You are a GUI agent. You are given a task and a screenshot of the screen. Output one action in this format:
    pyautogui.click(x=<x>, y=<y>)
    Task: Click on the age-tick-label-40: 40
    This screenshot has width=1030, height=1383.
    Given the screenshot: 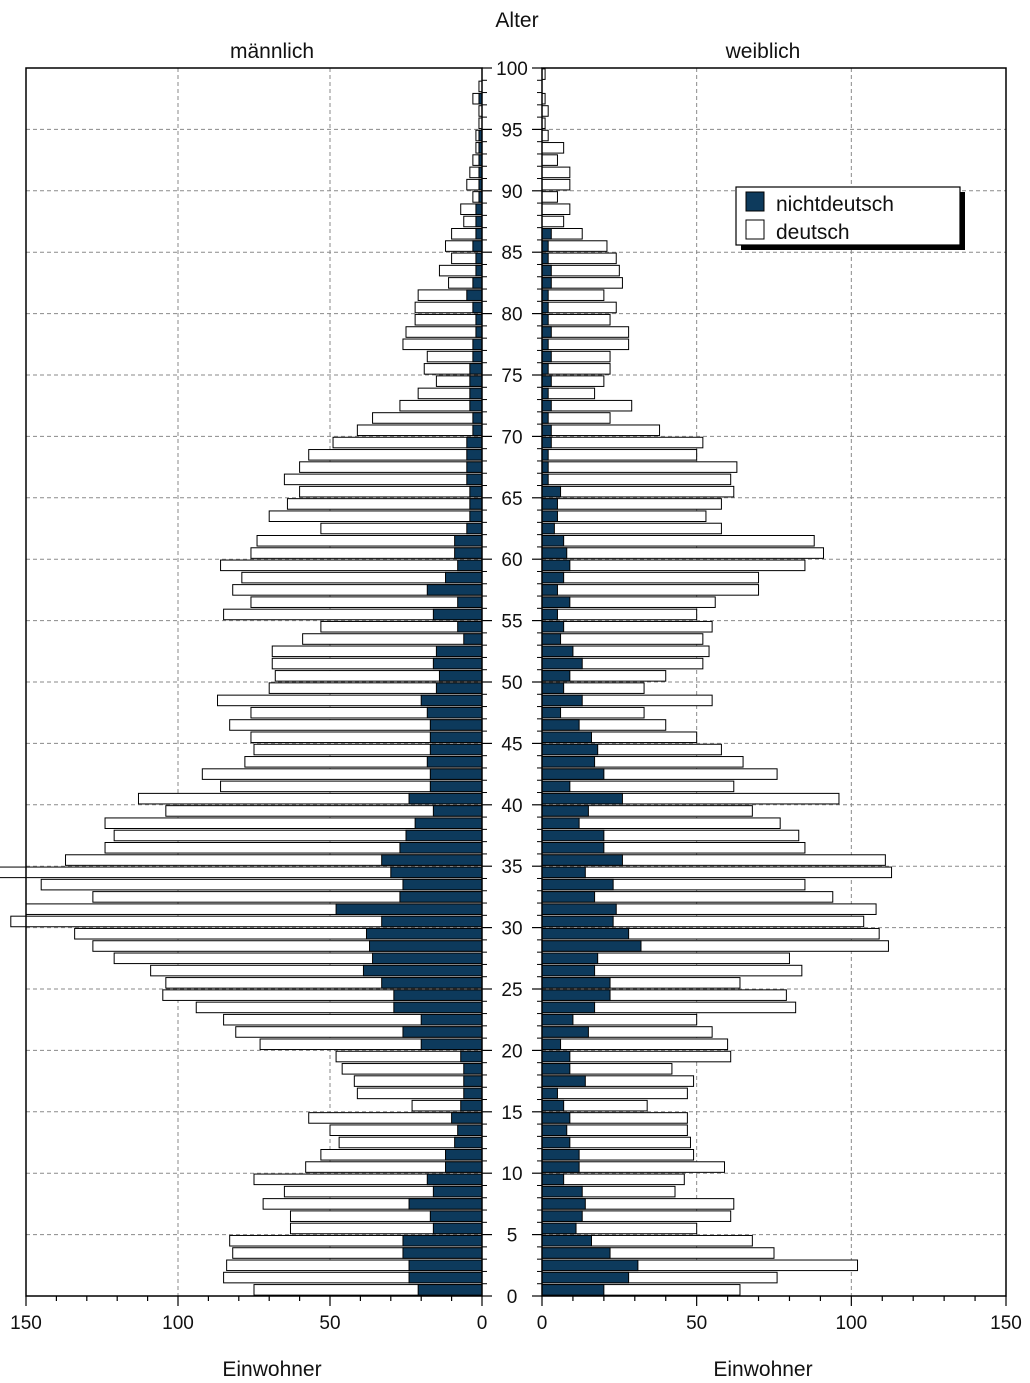 What is the action you would take?
    pyautogui.click(x=511, y=806)
    